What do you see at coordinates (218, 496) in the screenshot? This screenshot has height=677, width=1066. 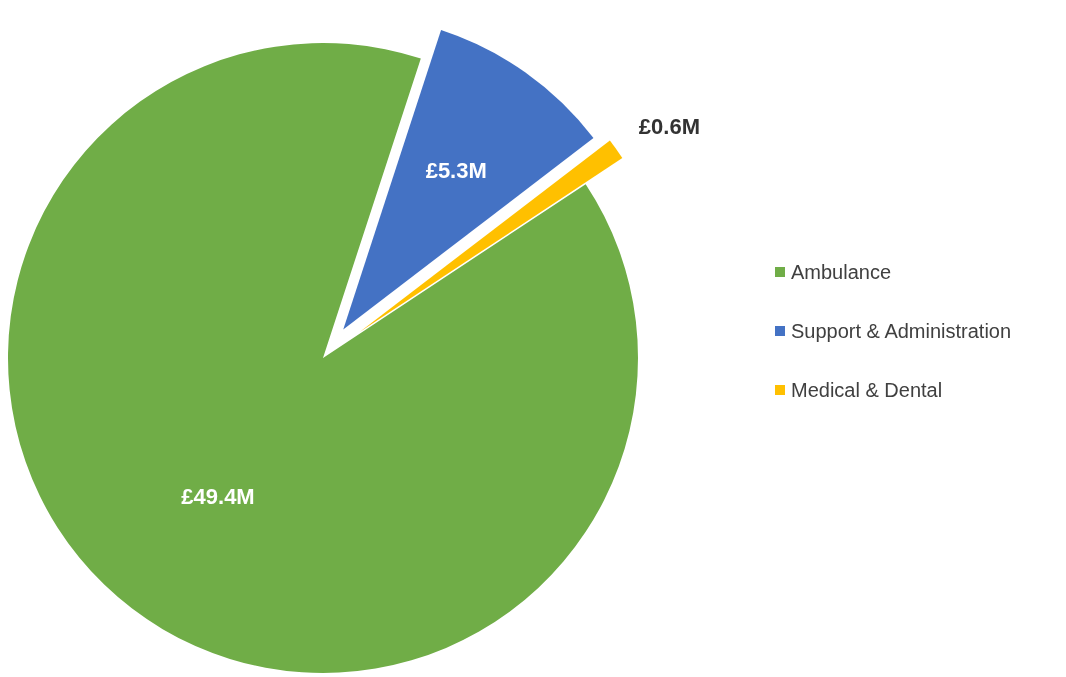 I see `data-label: £49.4M` at bounding box center [218, 496].